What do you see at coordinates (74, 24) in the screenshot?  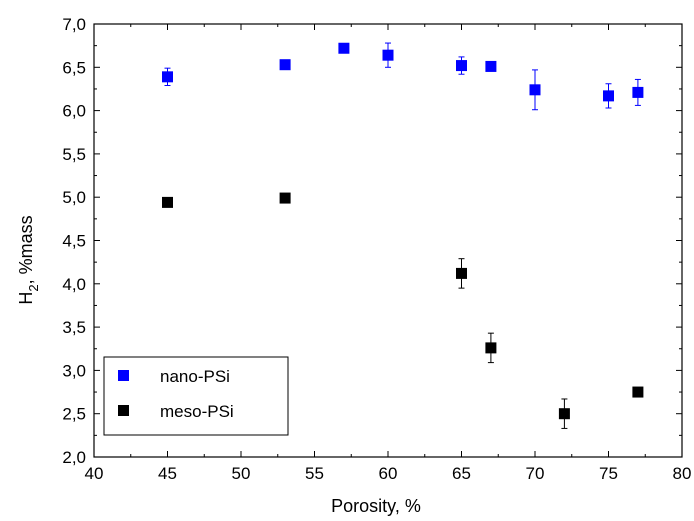 I see `y-tick-label: 7,0` at bounding box center [74, 24].